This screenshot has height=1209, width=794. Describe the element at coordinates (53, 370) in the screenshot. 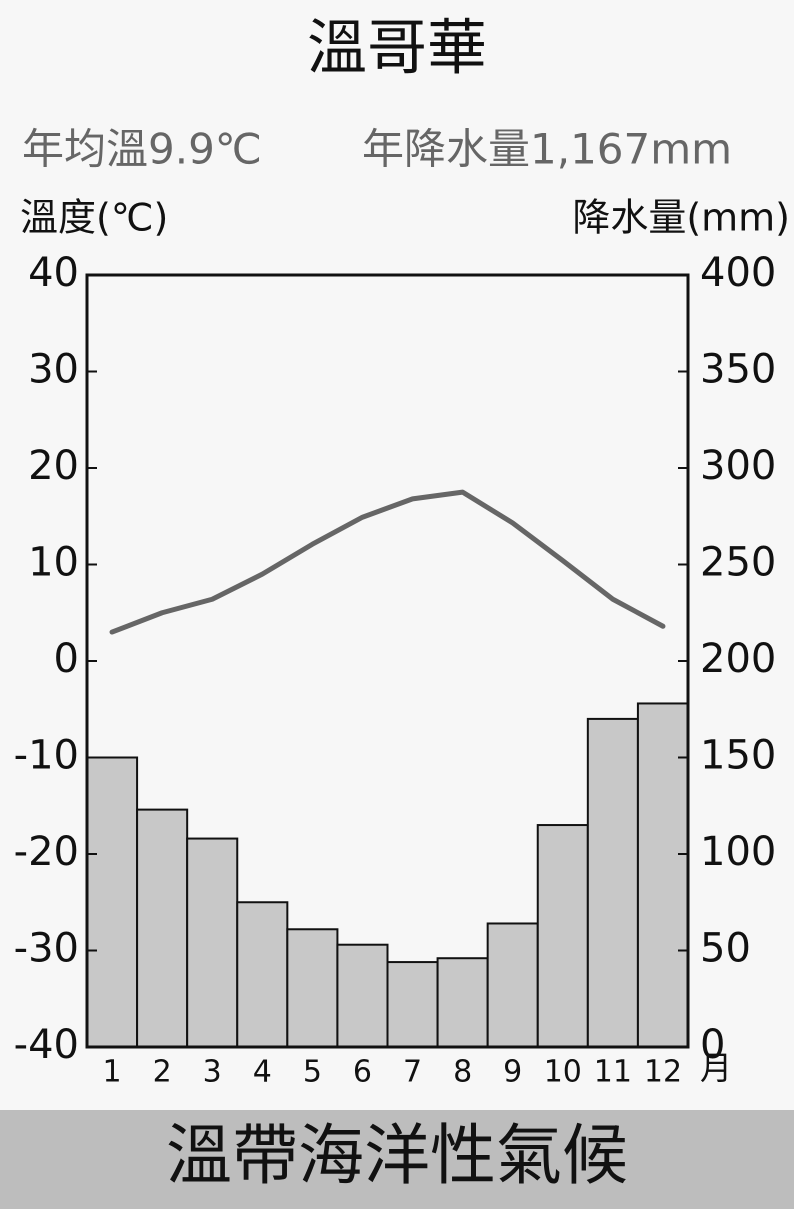

I see `y-tick-label: 30` at that location.